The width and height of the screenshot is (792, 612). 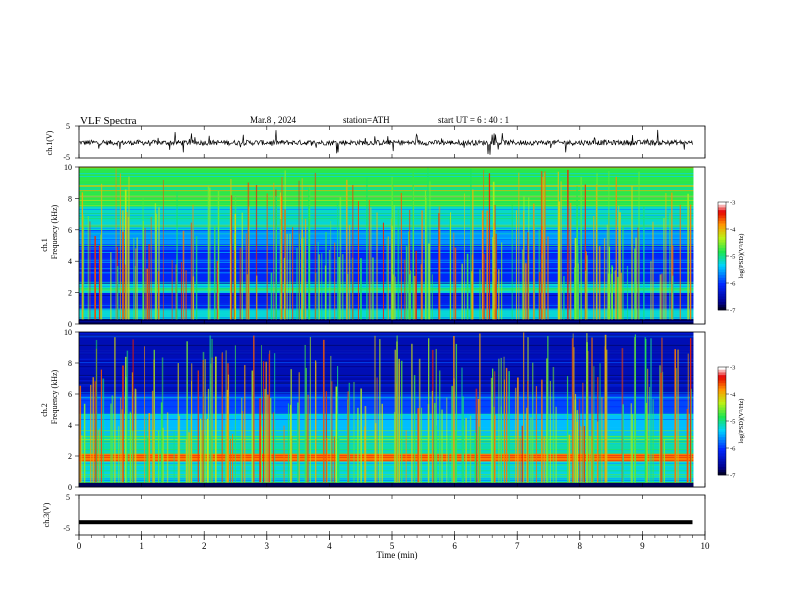 What do you see at coordinates (392, 546) in the screenshot?
I see `time-tick-label: 5` at bounding box center [392, 546].